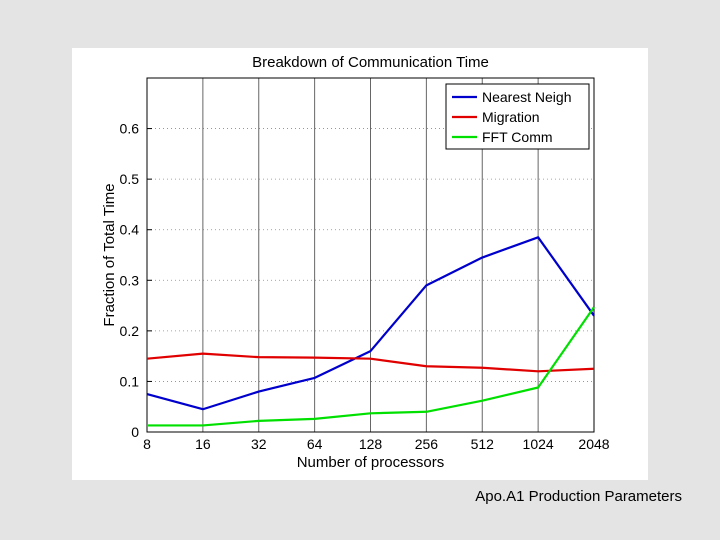  What do you see at coordinates (147, 444) in the screenshot?
I see `x-tick-label: 8` at bounding box center [147, 444].